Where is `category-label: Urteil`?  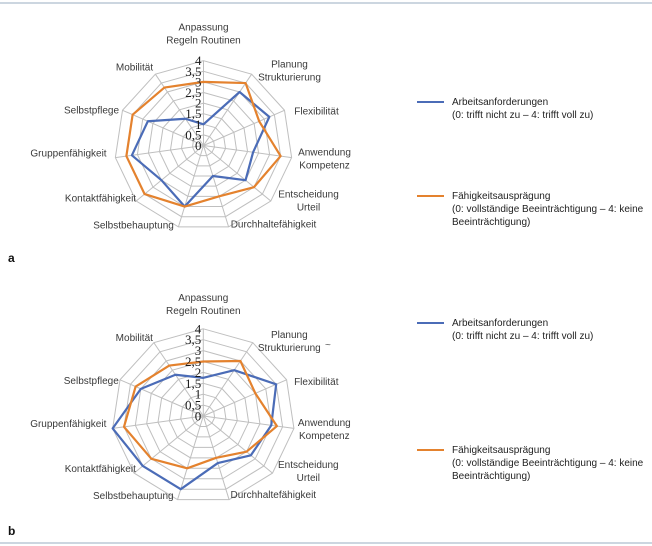
category-label: Urteil is located at coordinates (308, 478).